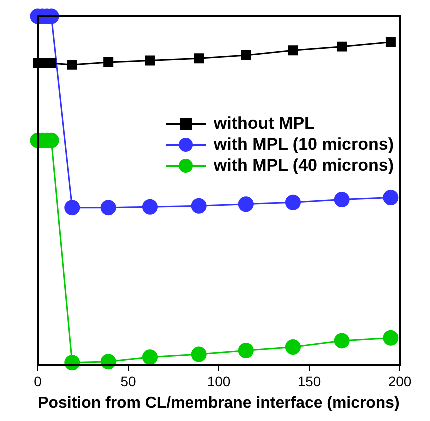 Image resolution: width=430 pixels, height=421 pixels. What do you see at coordinates (38, 381) in the screenshot?
I see `x-tick-label: 0` at bounding box center [38, 381].